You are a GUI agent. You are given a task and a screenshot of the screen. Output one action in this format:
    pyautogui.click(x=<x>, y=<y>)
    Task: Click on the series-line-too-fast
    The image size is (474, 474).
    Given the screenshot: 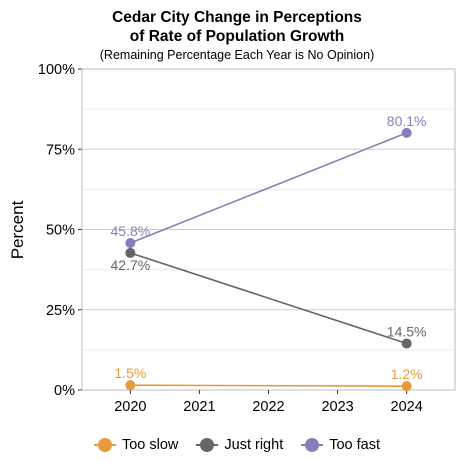 What is the action you would take?
    pyautogui.click(x=268, y=188)
    